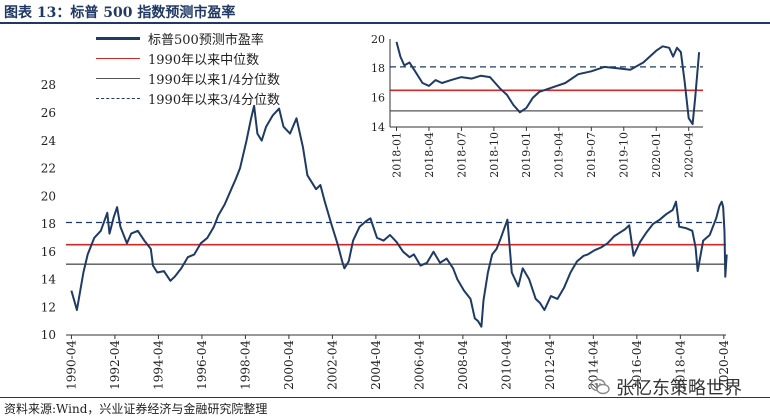 The width and height of the screenshot is (770, 419). I want to click on figure-title: 图表 13：标普 500 指数预测市盈率, so click(120, 13).